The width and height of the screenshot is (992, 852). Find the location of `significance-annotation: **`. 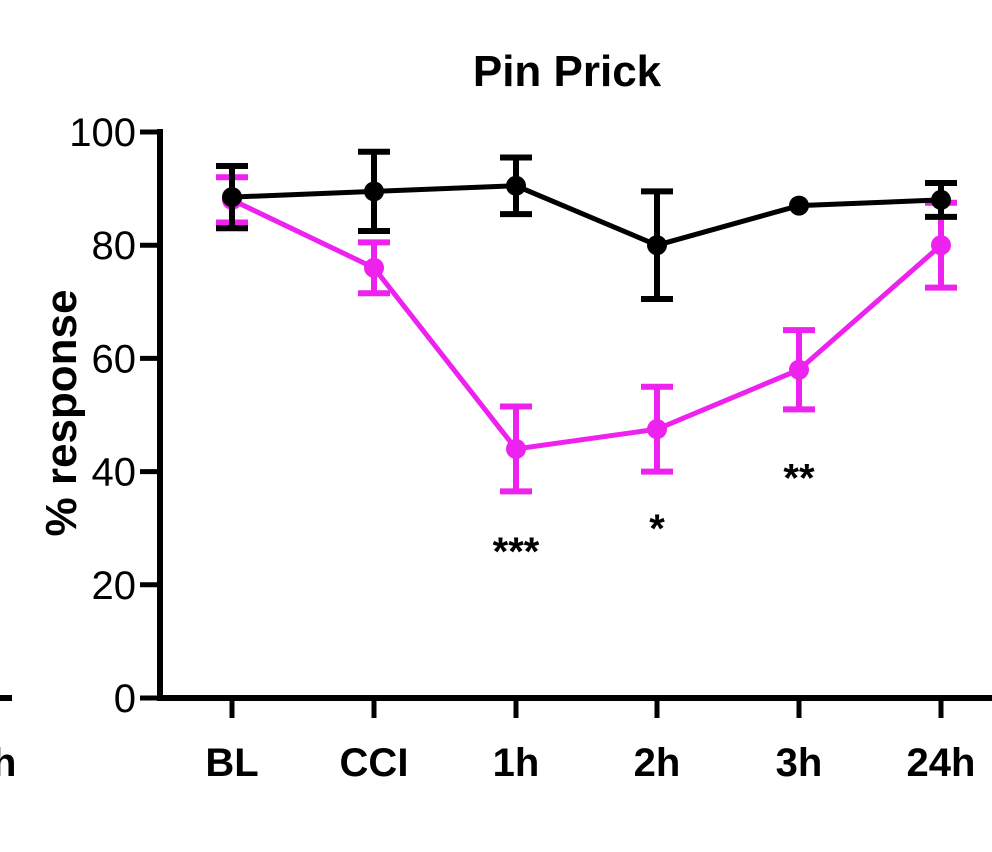

significance-annotation: ** is located at coordinates (799, 478).